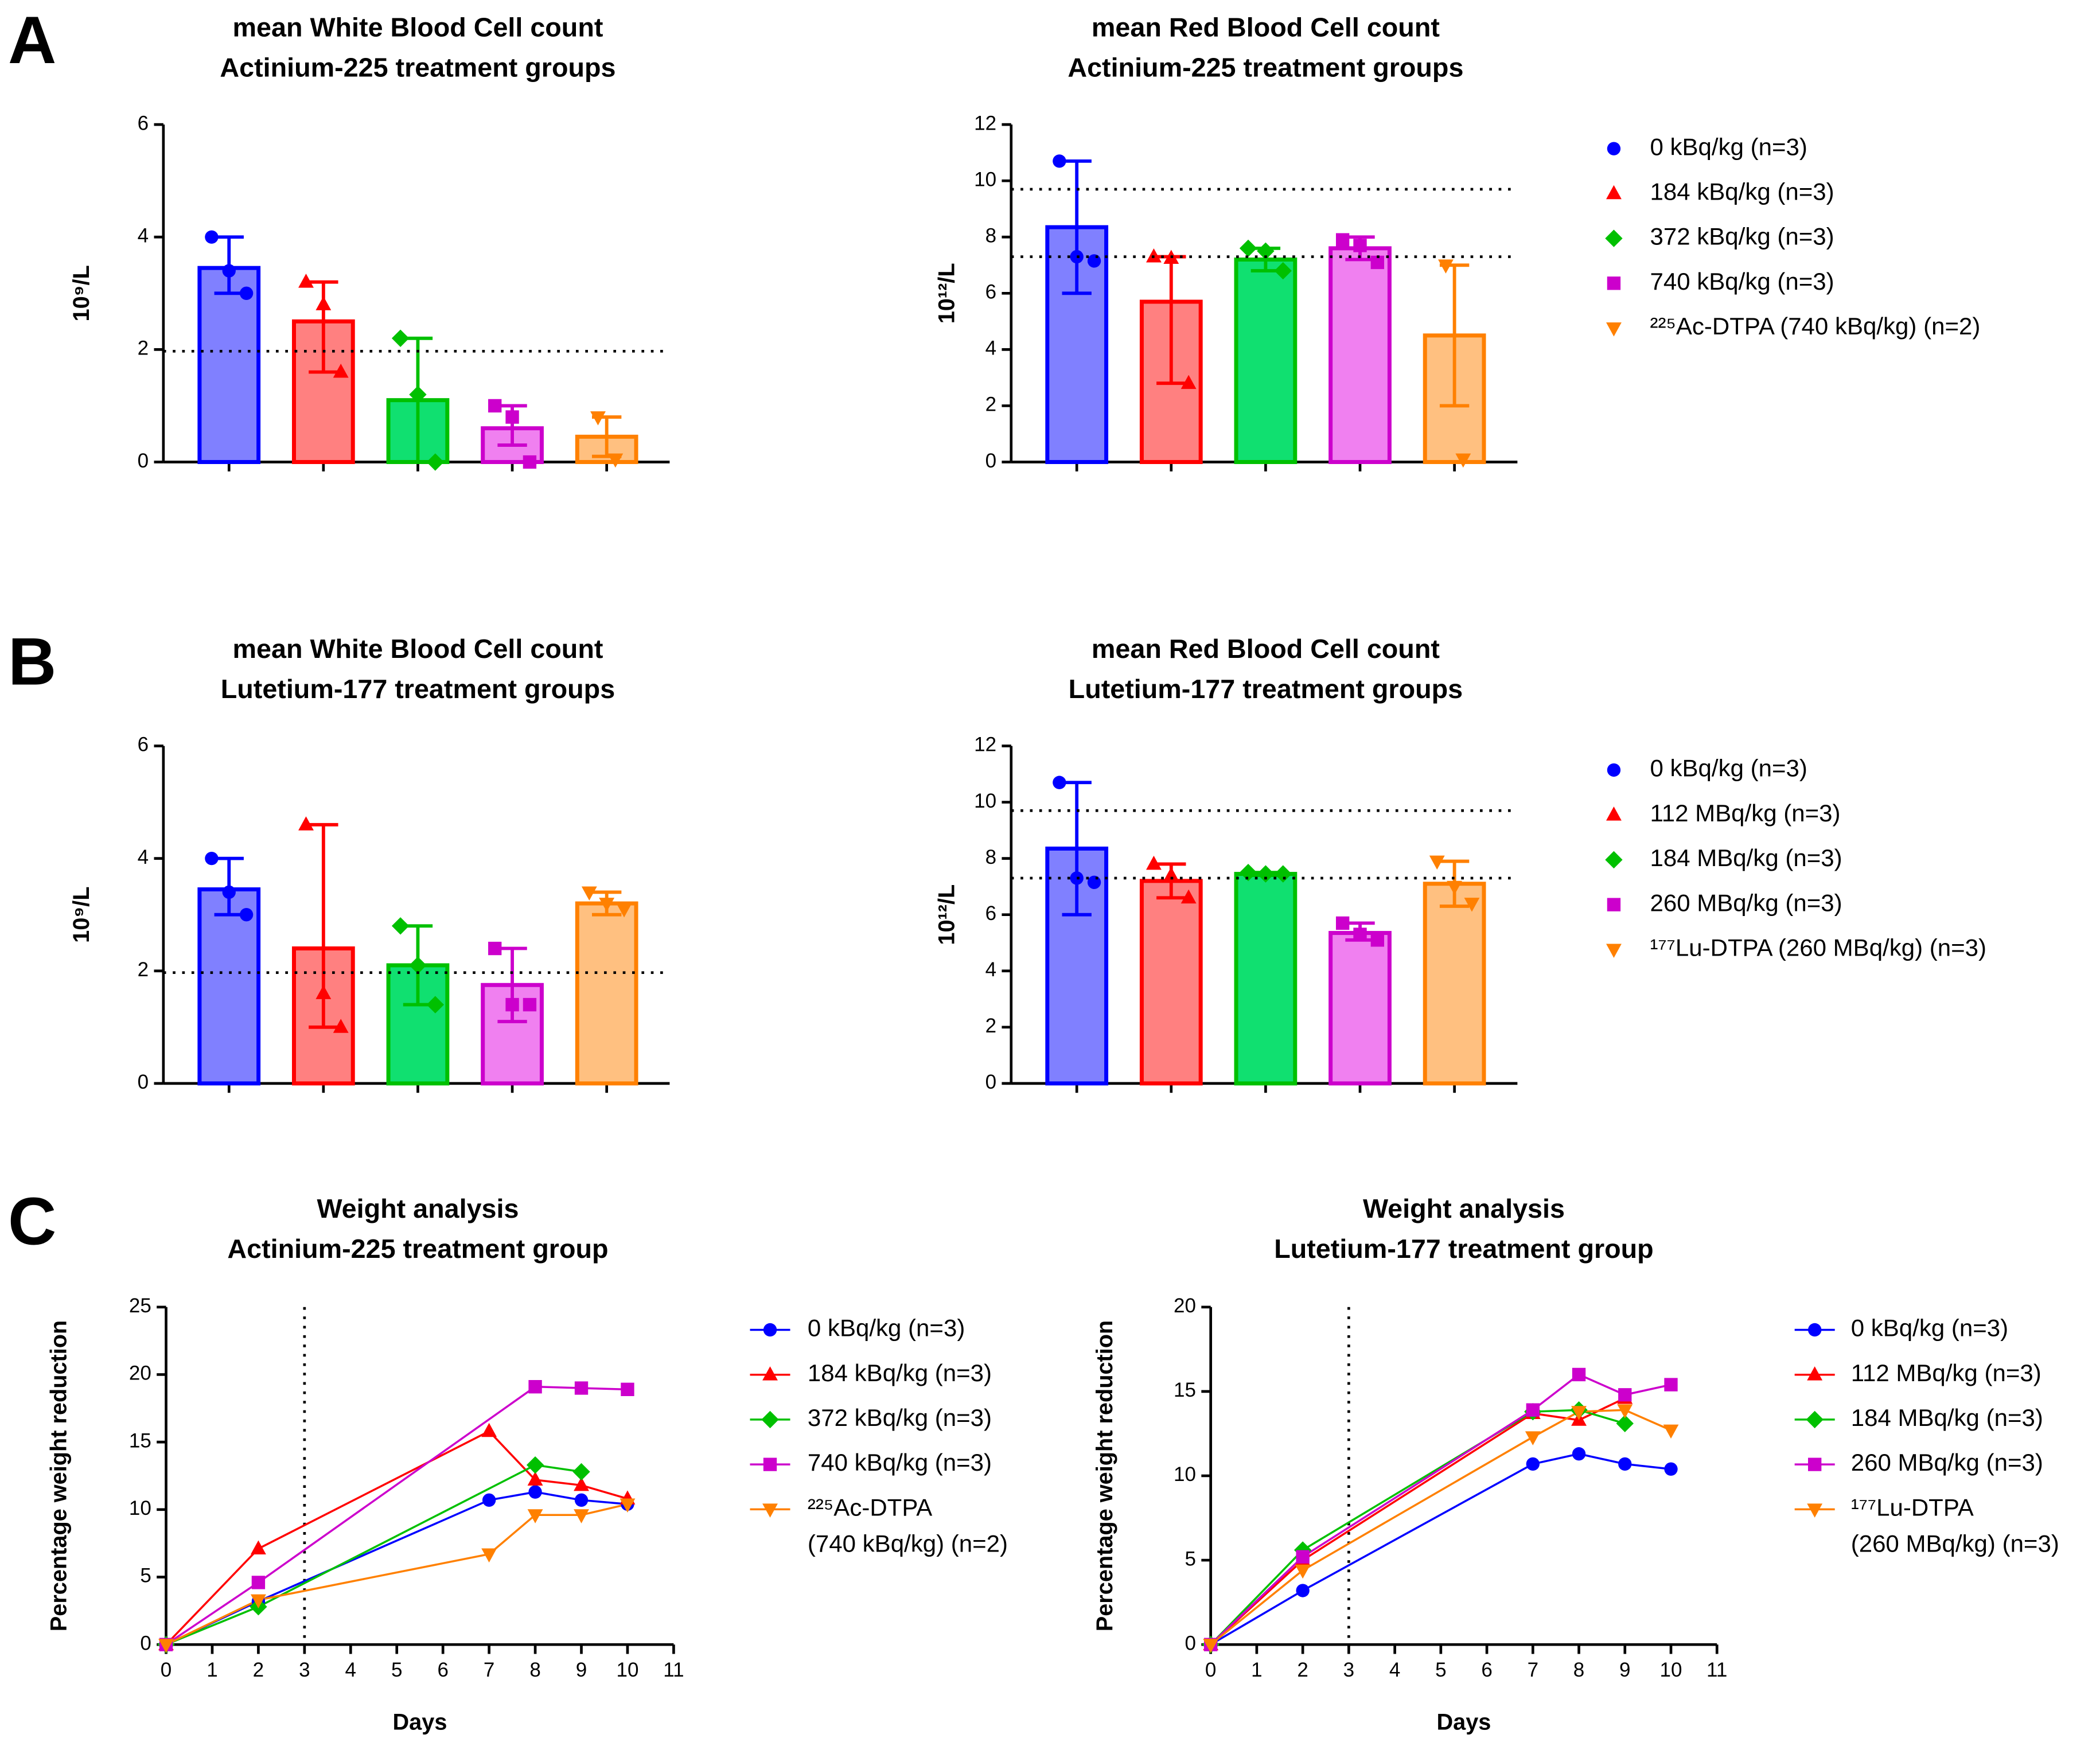 Image resolution: width=2100 pixels, height=1750 pixels. What do you see at coordinates (418, 689) in the screenshot?
I see `chart-title: Lutetium-177 treatment groups` at bounding box center [418, 689].